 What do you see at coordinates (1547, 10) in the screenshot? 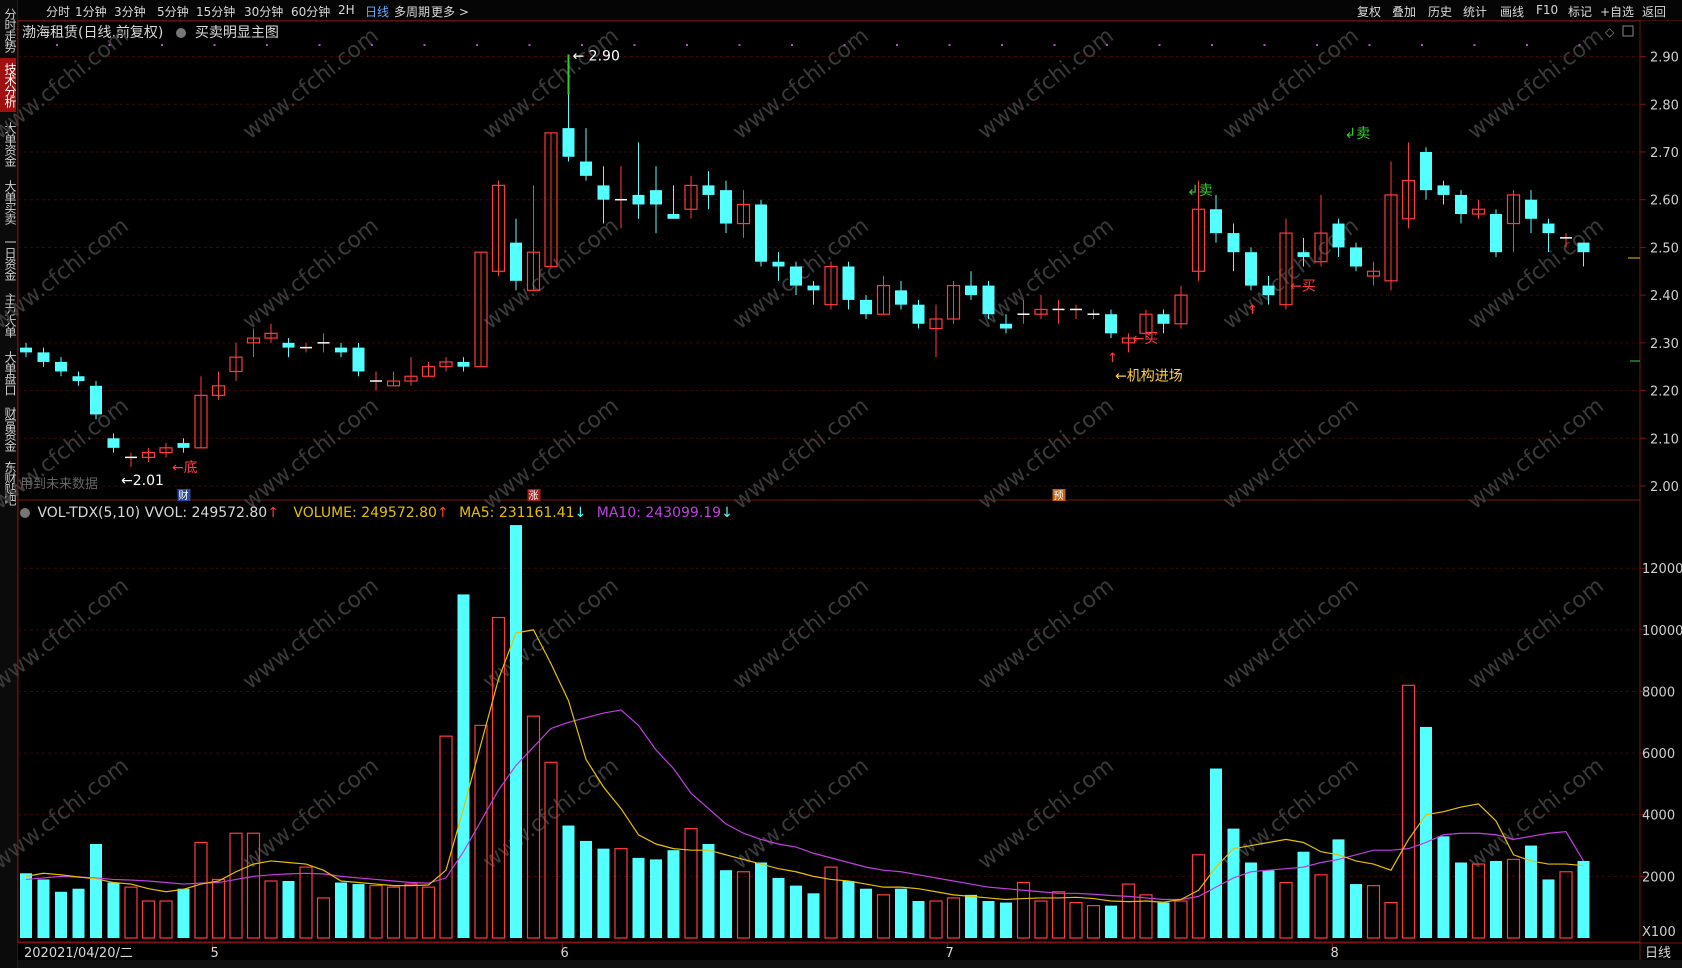
I see `toolbar-action-5: F10` at bounding box center [1547, 10].